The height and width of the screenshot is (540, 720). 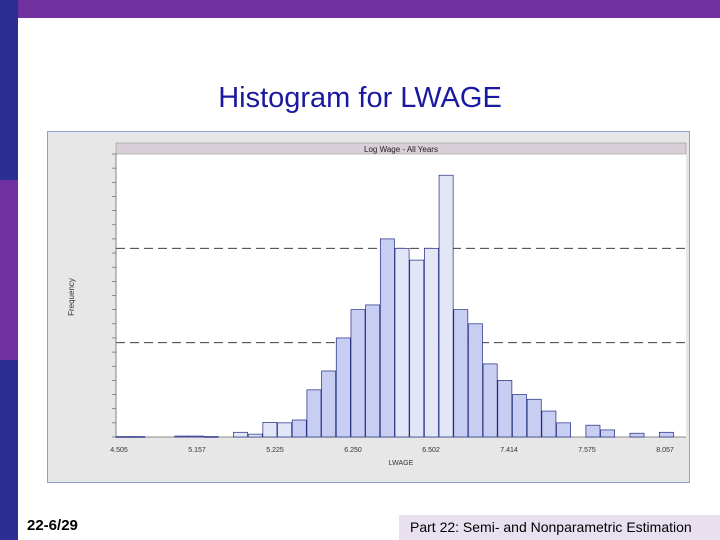 I want to click on x-tick-label-5: 7.414, so click(x=509, y=450).